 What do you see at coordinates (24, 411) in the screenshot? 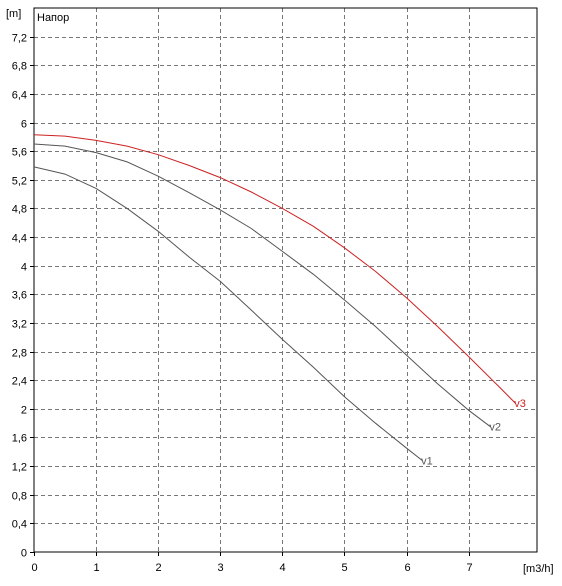
I see `y-tick-label: 2` at bounding box center [24, 411].